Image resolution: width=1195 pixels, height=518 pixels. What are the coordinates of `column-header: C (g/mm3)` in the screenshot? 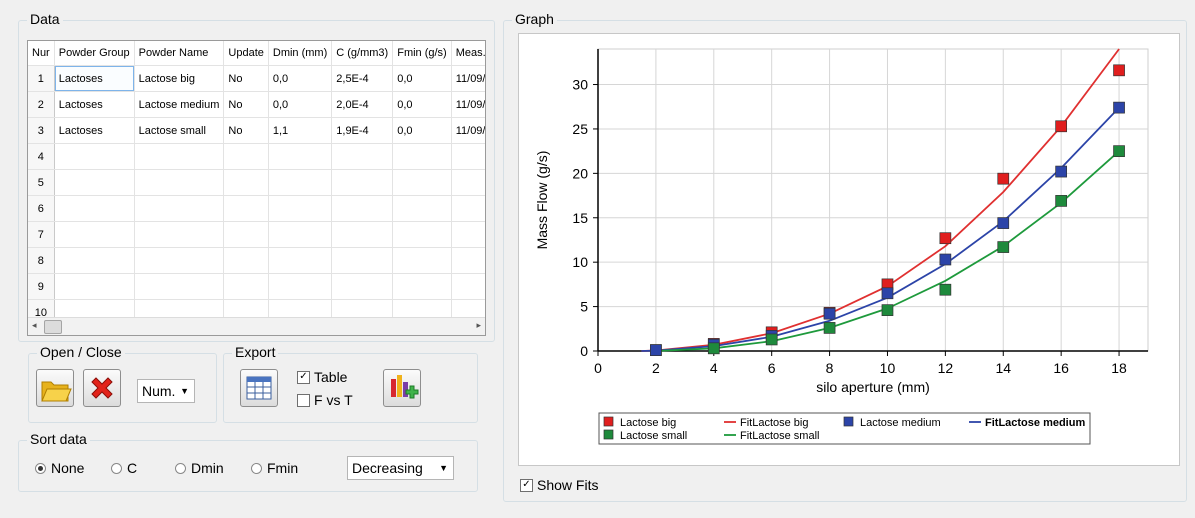 It's located at (362, 53).